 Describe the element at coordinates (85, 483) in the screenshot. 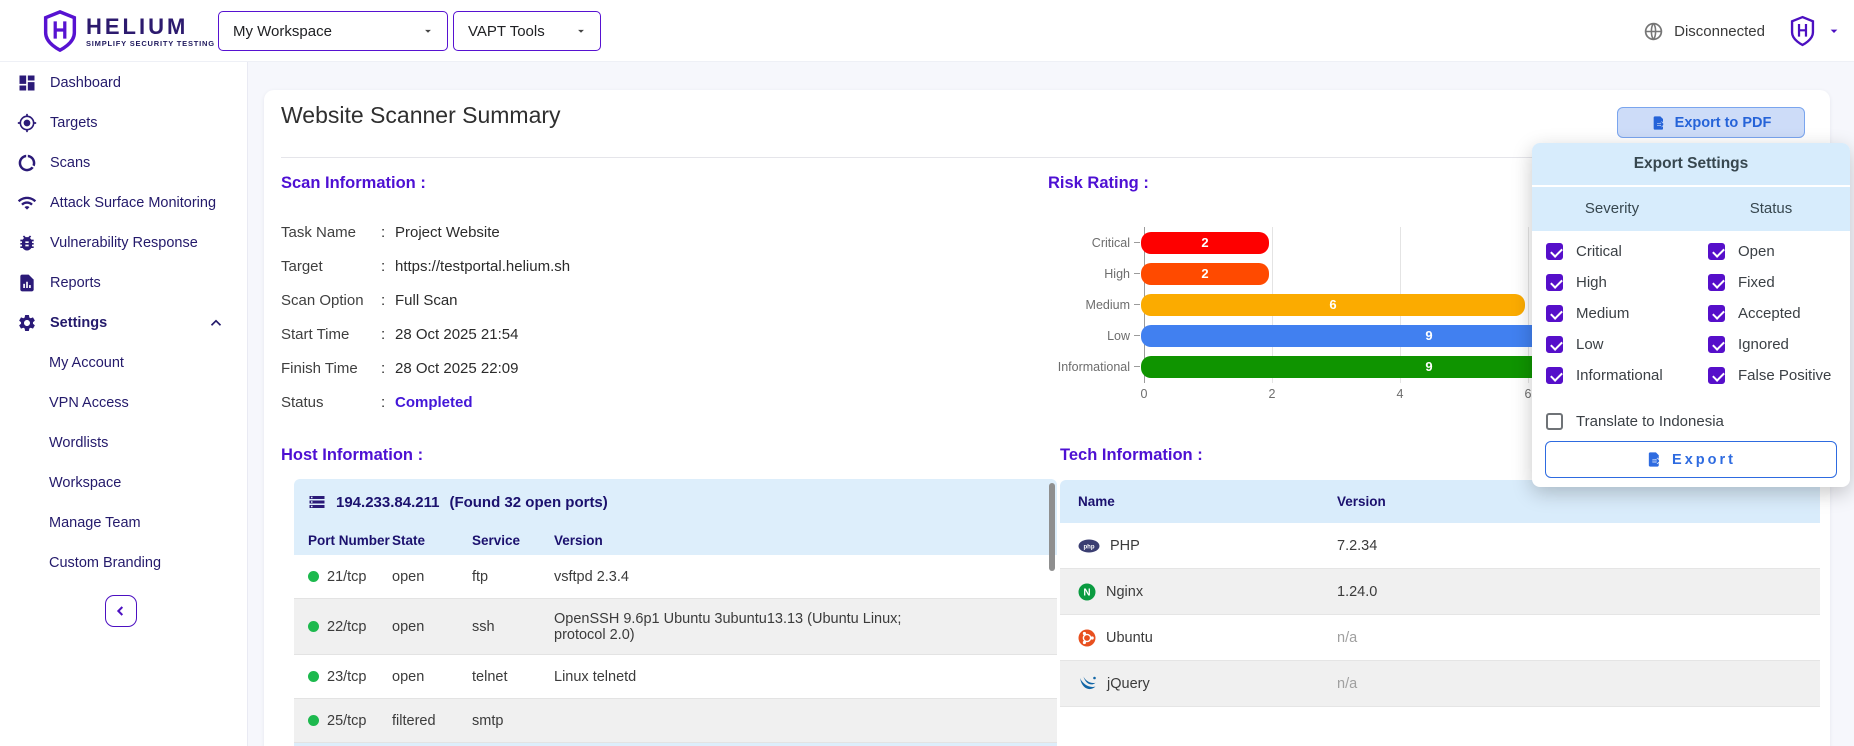

I see `sidebar-item-workspace: Workspace` at that location.